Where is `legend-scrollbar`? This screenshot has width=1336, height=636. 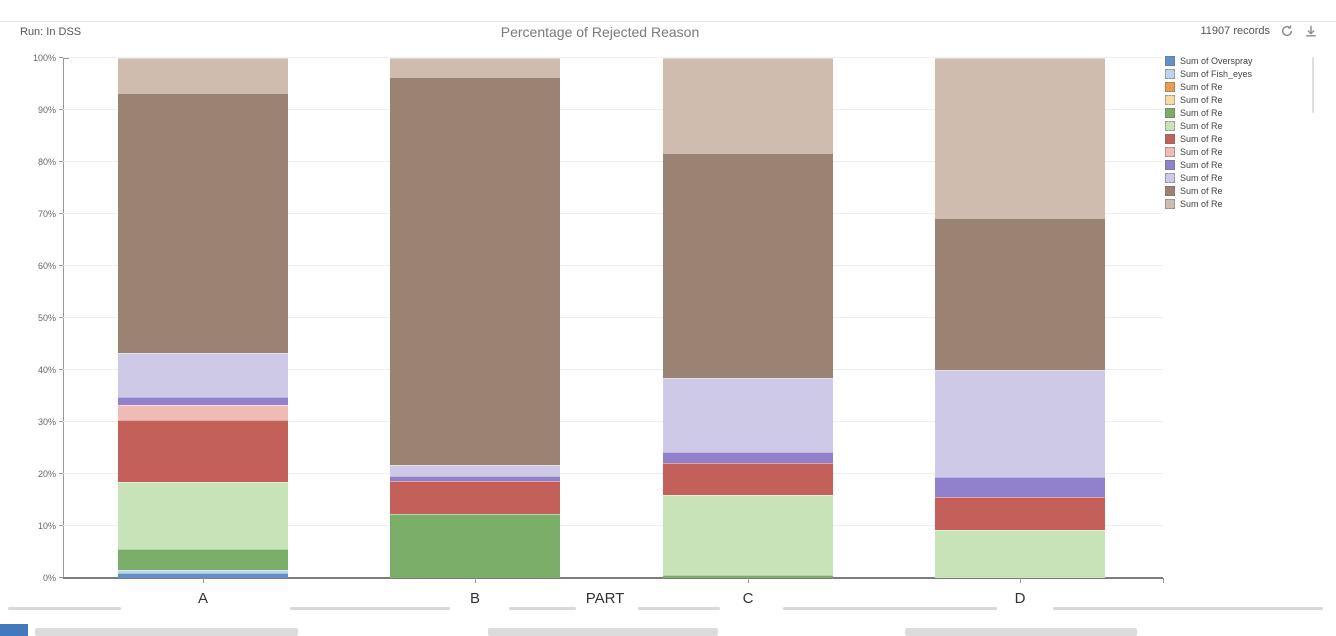
legend-scrollbar is located at coordinates (1313, 85).